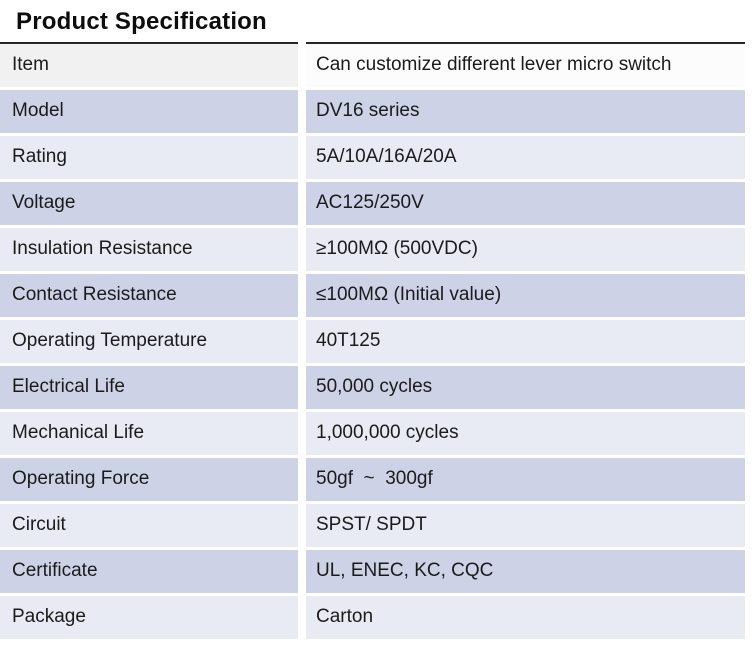 The height and width of the screenshot is (652, 754). I want to click on spec-row-value: 5A/10A/16A/20A, so click(525, 157).